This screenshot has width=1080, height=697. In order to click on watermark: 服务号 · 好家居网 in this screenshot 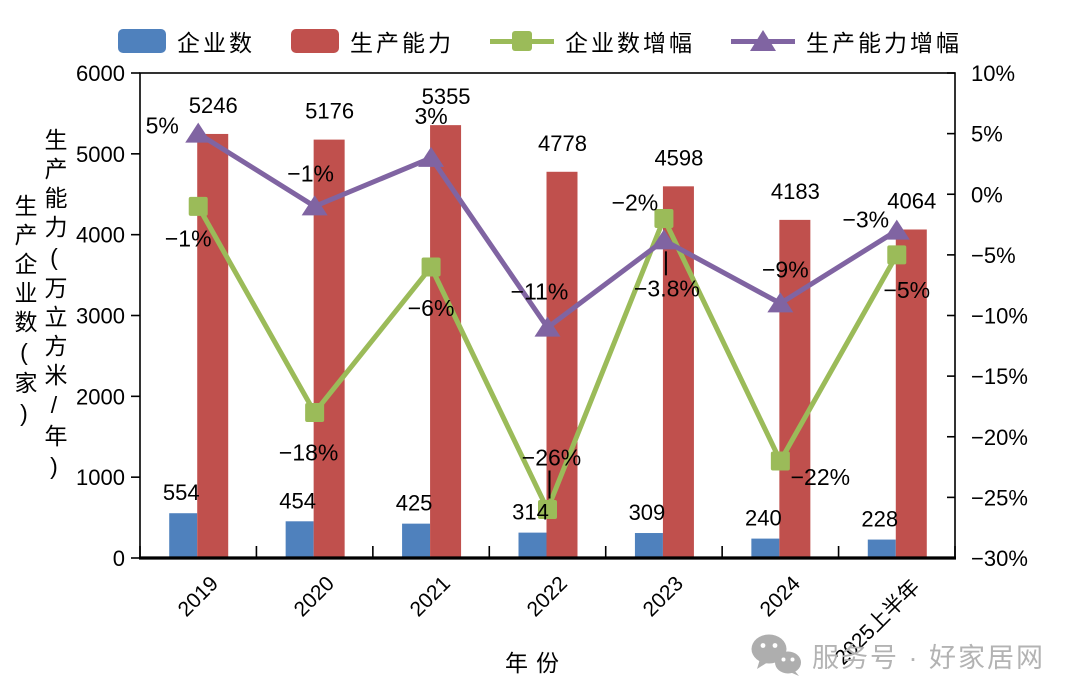, I will do `click(897, 655)`.